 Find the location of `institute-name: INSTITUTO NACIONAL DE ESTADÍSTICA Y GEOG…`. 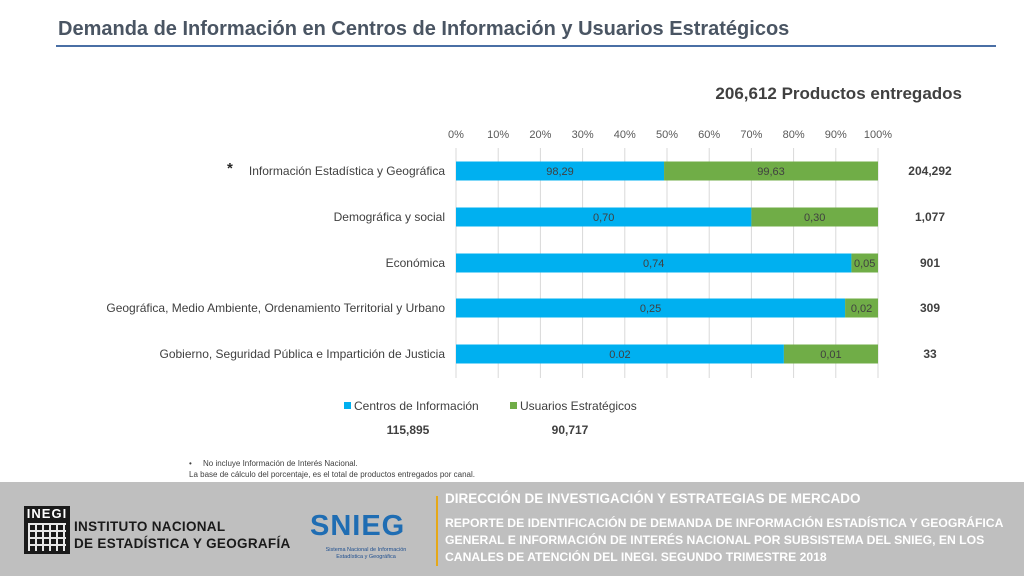

institute-name: INSTITUTO NACIONAL DE ESTADÍSTICA Y GEOG… is located at coordinates (182, 535).